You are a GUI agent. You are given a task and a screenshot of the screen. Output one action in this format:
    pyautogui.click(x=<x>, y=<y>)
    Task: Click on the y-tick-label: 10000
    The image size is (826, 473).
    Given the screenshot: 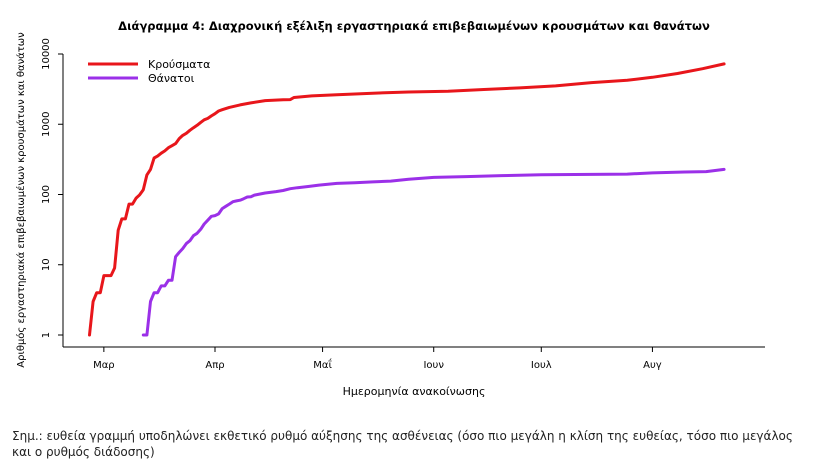 What is the action you would take?
    pyautogui.click(x=46, y=54)
    